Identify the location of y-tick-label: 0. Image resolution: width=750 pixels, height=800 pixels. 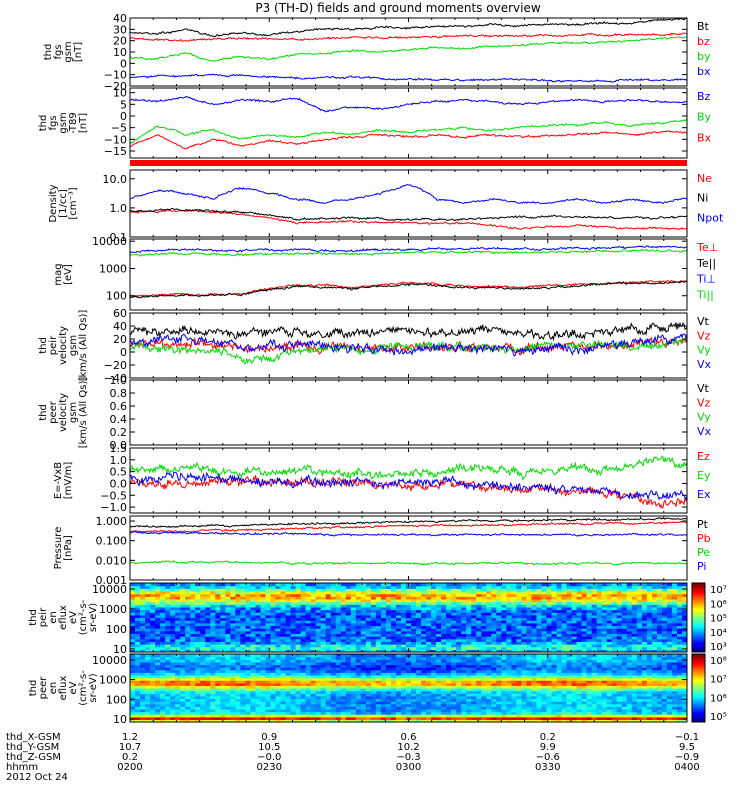
(123, 116).